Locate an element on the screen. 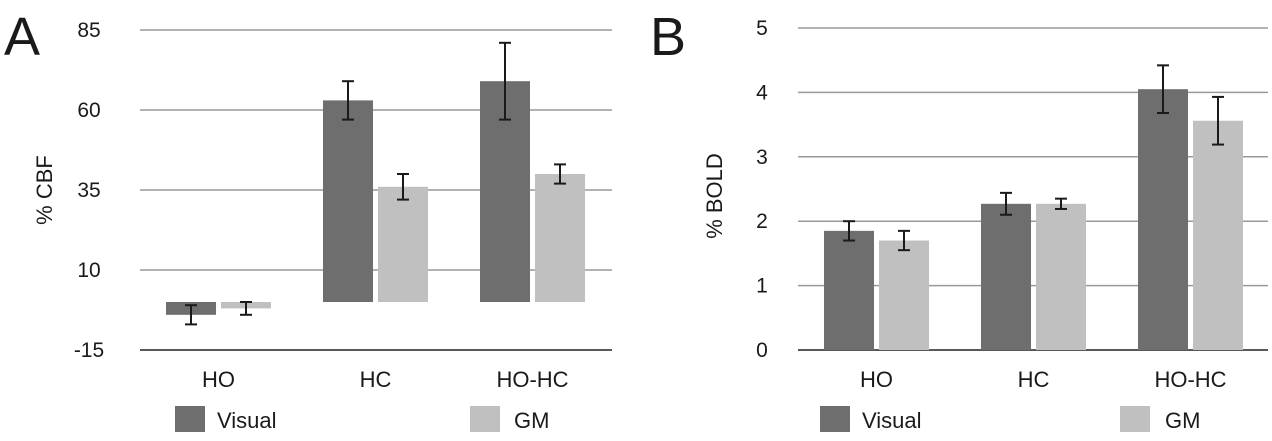 The image size is (1272, 441). panel-a-x-category-label: HO is located at coordinates (218, 379).